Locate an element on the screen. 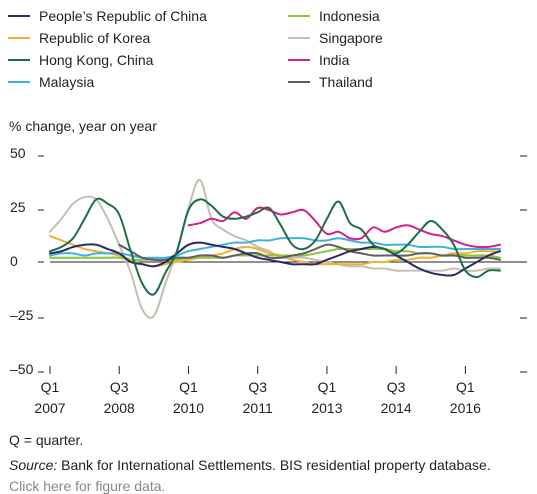 The image size is (537, 494). y-tick-label: –50 is located at coordinates (22, 369).